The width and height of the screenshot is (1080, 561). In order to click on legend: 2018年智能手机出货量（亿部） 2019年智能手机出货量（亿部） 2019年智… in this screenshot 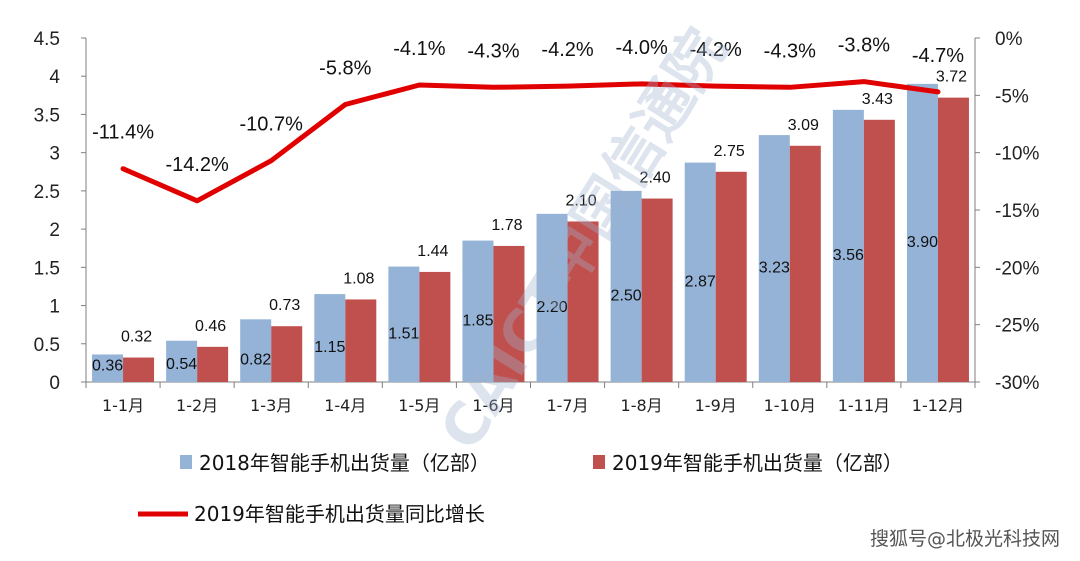, I will do `click(520, 488)`.